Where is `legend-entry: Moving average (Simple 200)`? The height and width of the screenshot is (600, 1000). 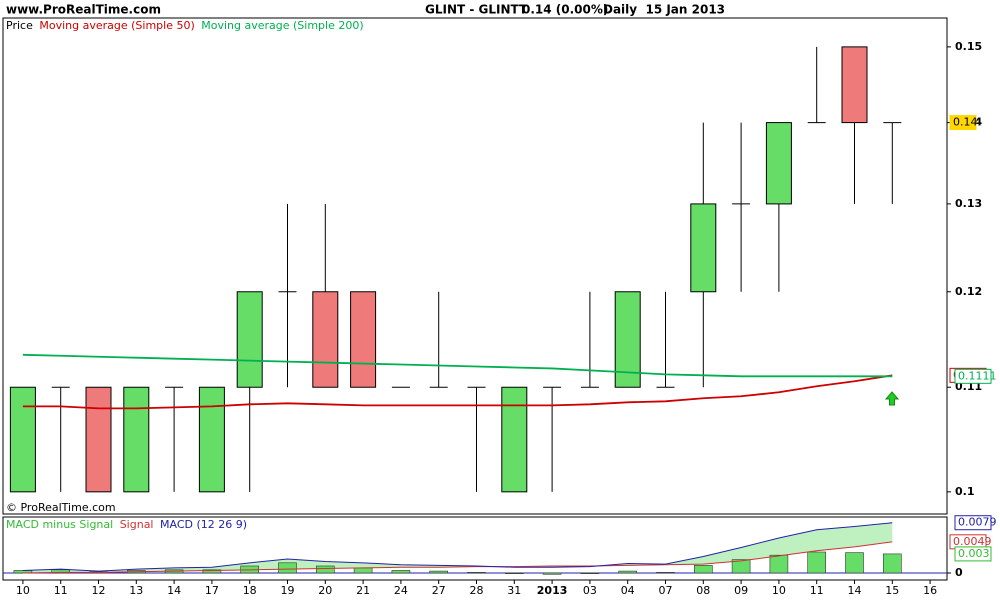 legend-entry: Moving average (Simple 200) is located at coordinates (282, 25).